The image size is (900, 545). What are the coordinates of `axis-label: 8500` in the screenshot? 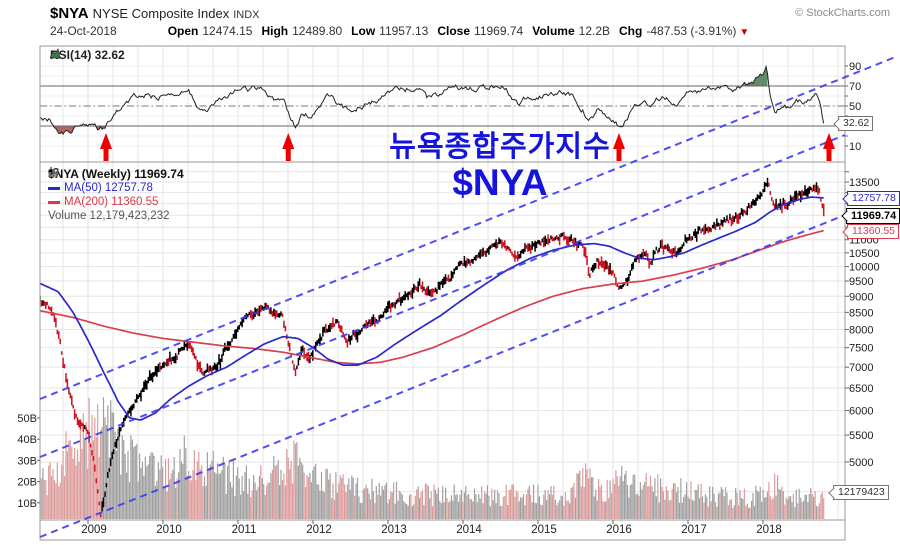 It's located at (861, 313).